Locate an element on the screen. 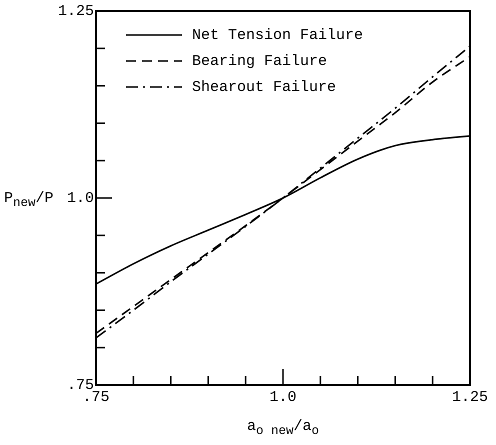 Image resolution: width=496 pixels, height=445 pixels. y-tick-label: 1.25 is located at coordinates (76, 11).